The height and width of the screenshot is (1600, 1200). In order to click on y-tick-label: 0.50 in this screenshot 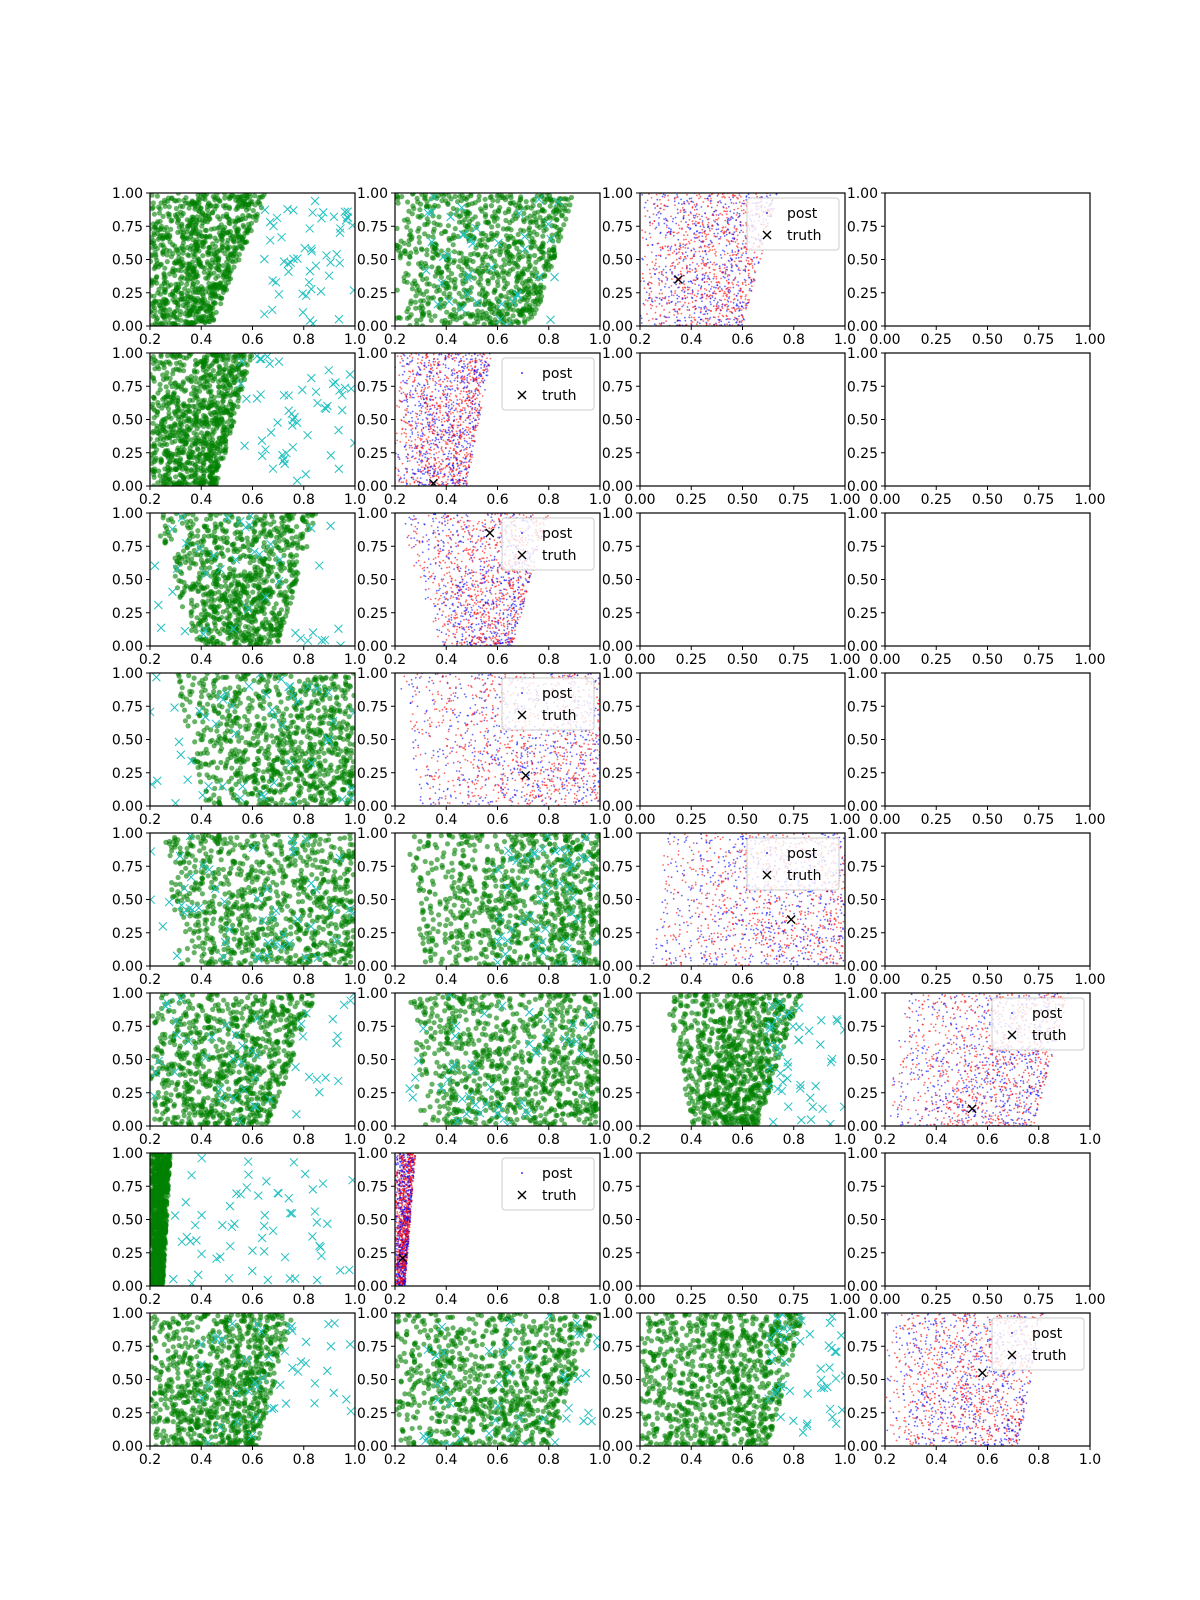, I will do `click(617, 261)`.